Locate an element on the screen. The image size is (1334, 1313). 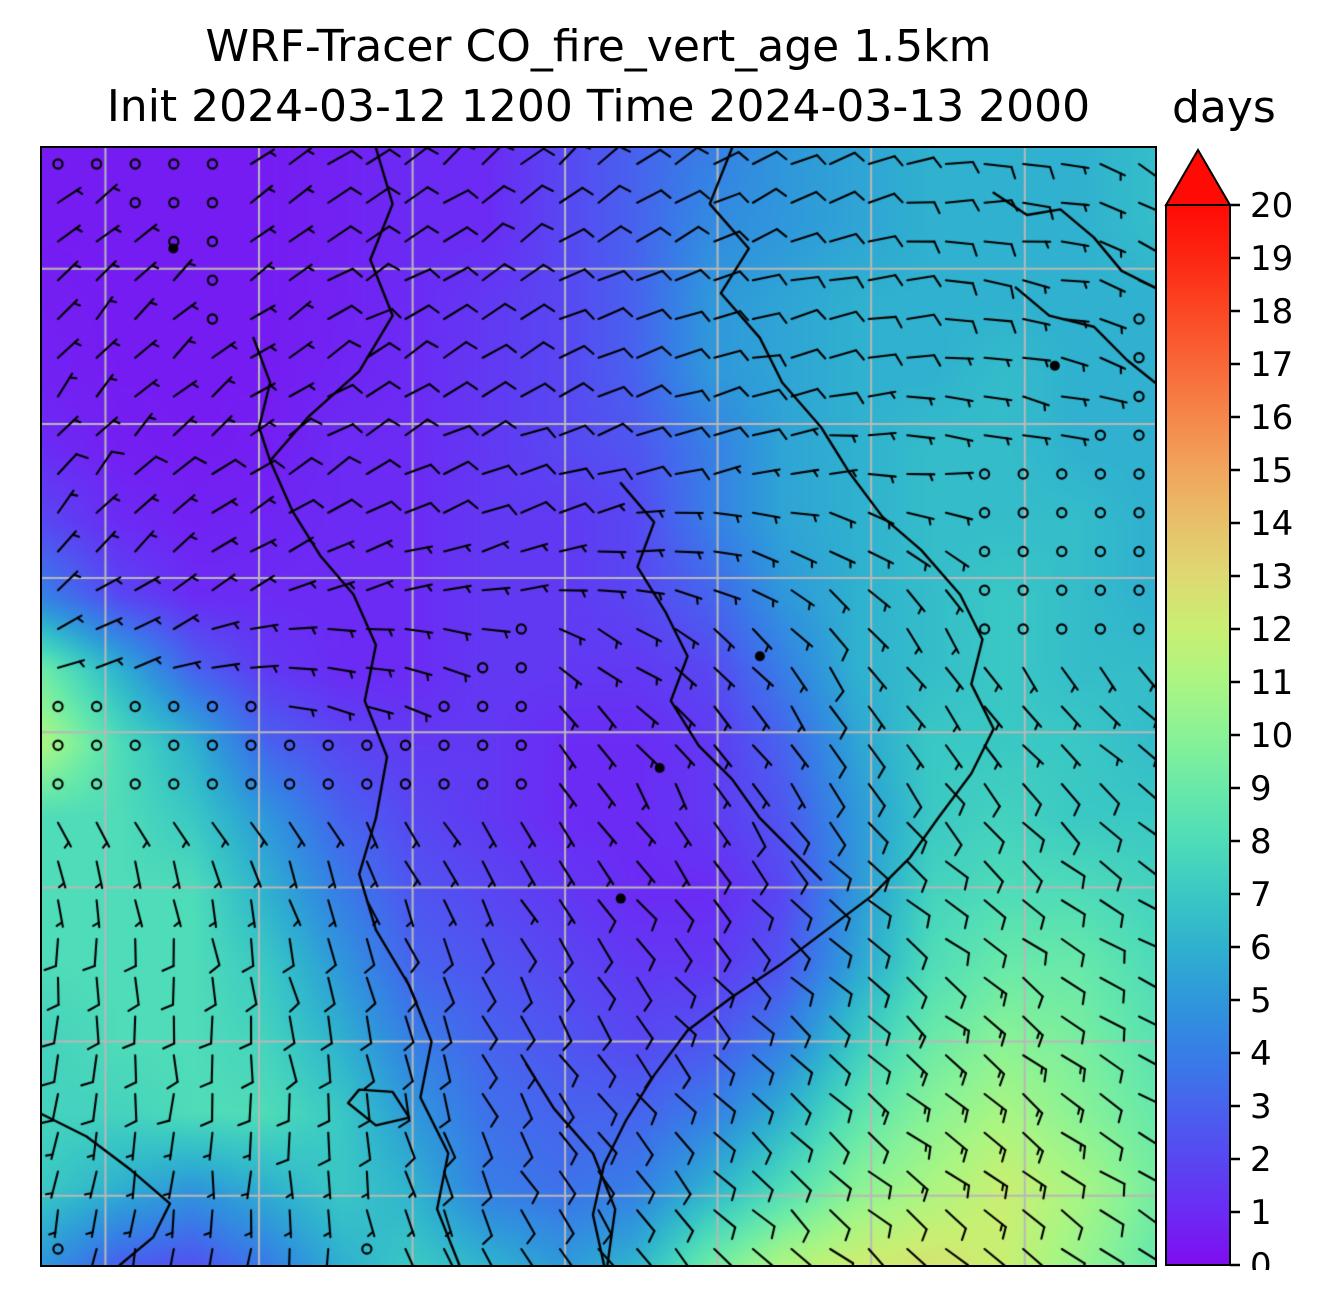
colorbar-tick-label: 5 is located at coordinates (1261, 1001).